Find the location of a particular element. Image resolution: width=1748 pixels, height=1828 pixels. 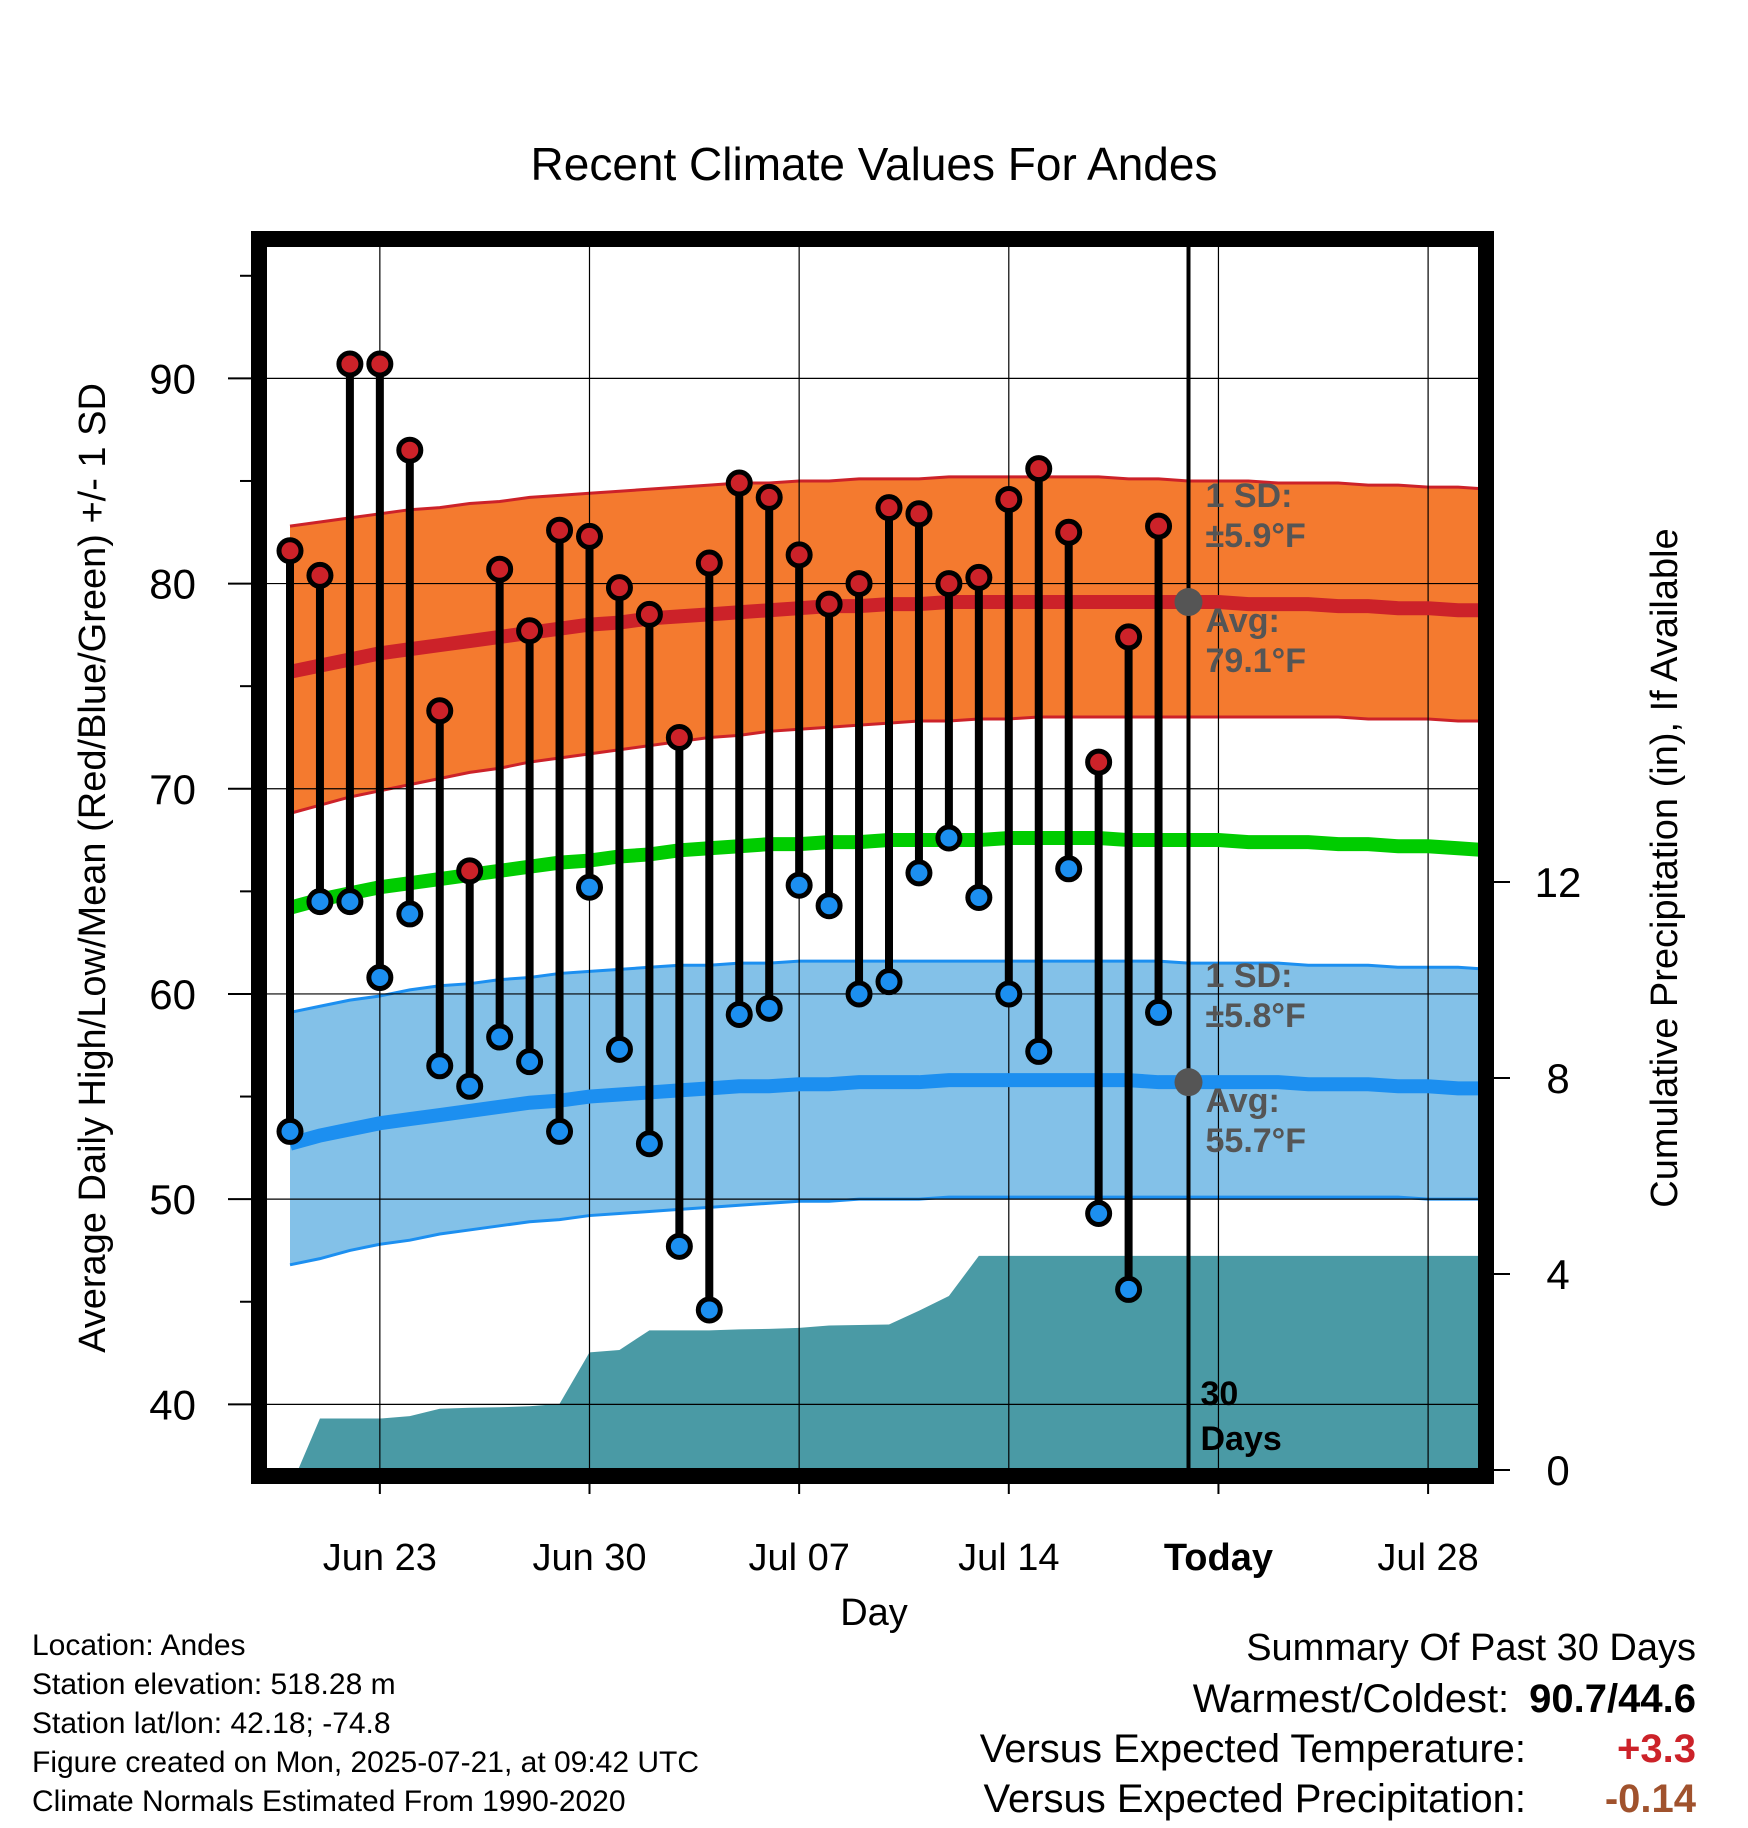

low-sd-label: 1 SD: is located at coordinates (1249, 976).